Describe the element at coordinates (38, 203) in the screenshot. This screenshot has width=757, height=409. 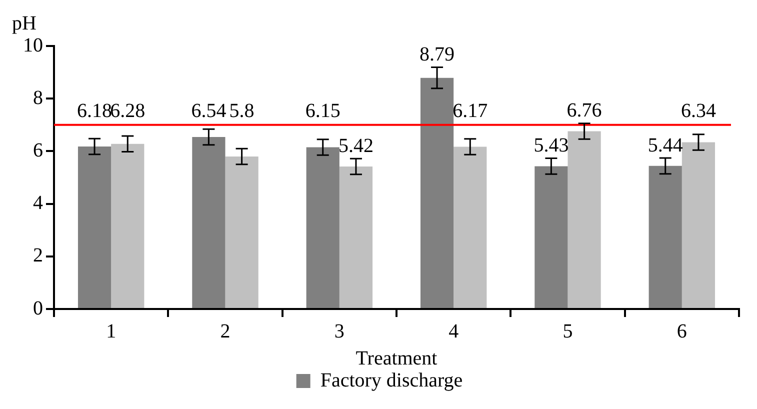
I see `y-tick-label: 4` at that location.